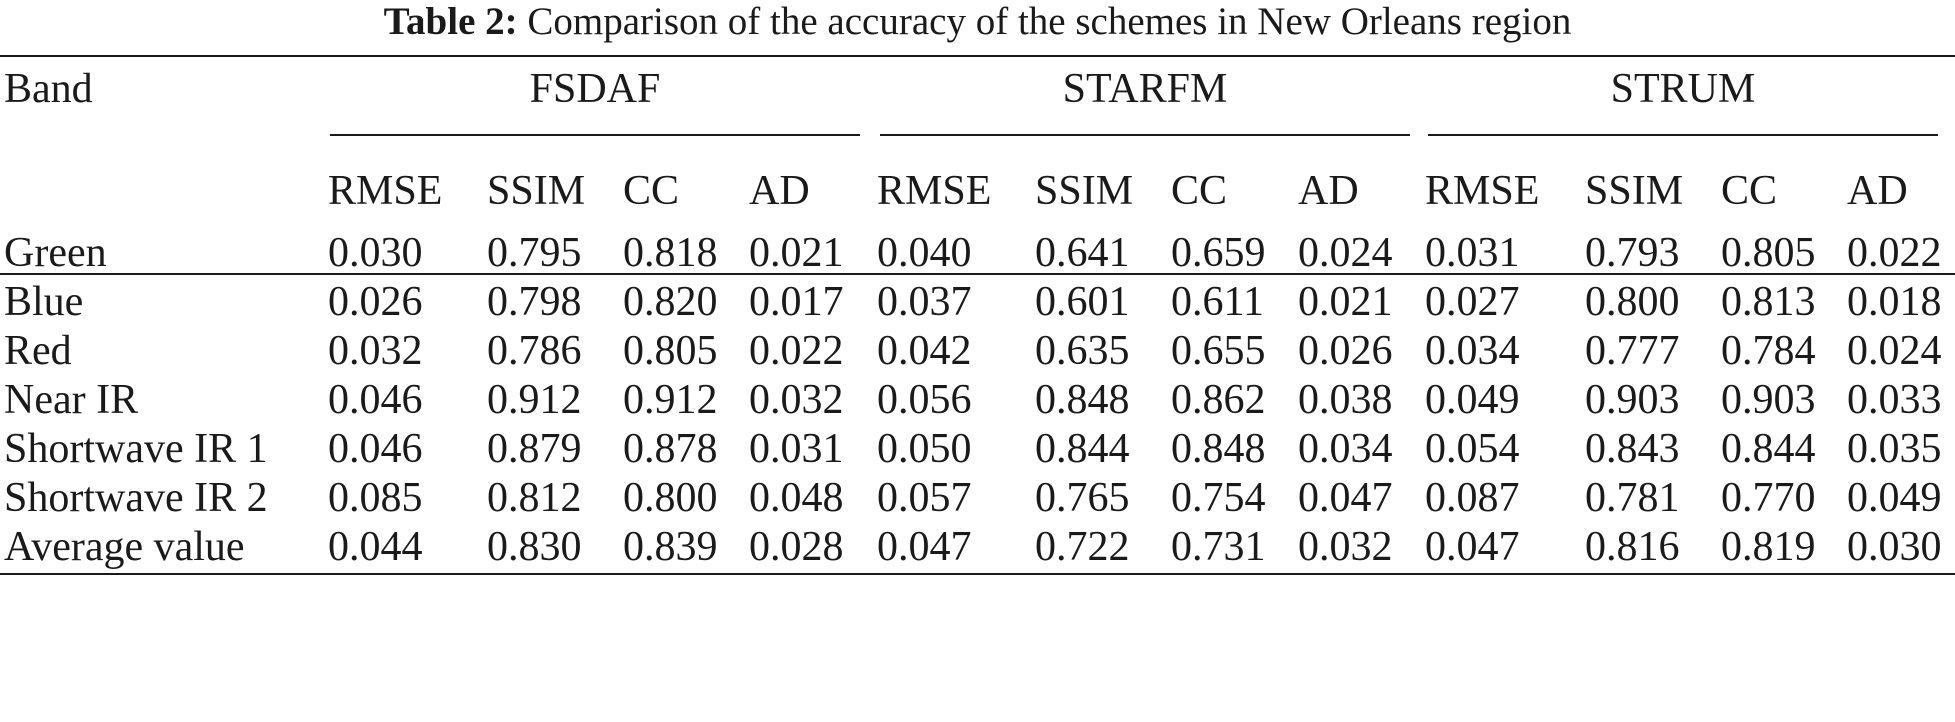 This screenshot has height=722, width=1955. I want to click on table-cell: 0.033, so click(1894, 400).